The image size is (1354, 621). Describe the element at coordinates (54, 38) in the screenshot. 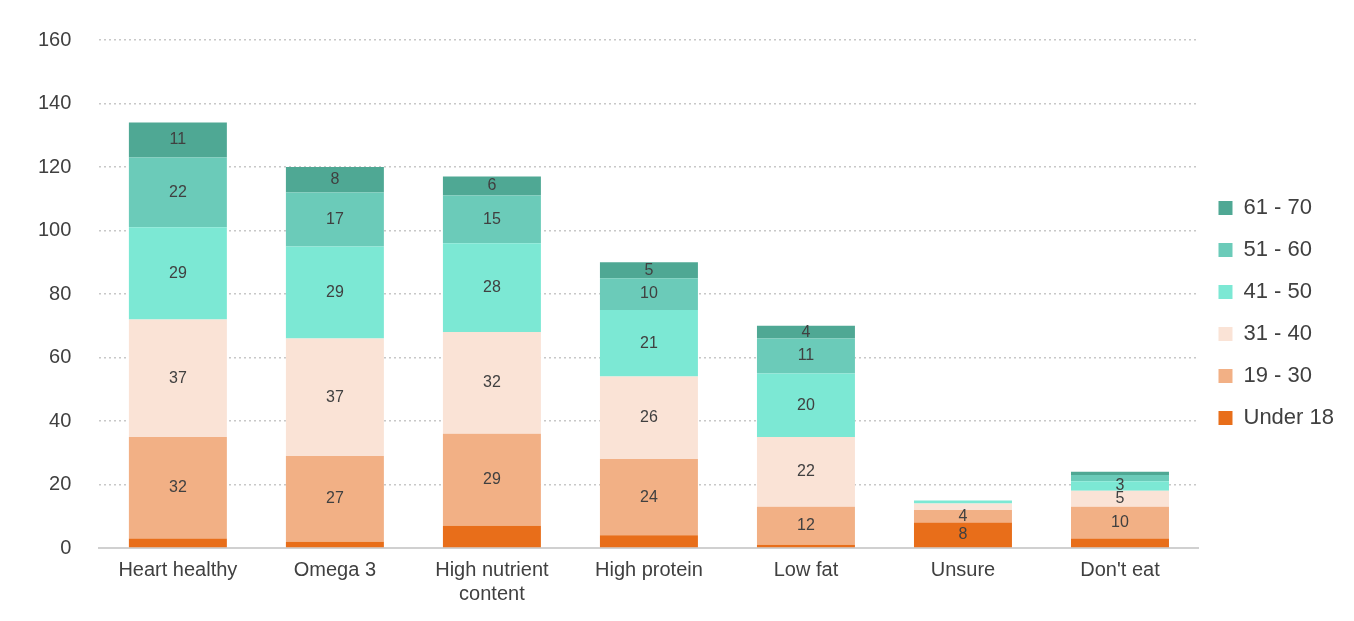

I see `y-tick-label: 160` at that location.